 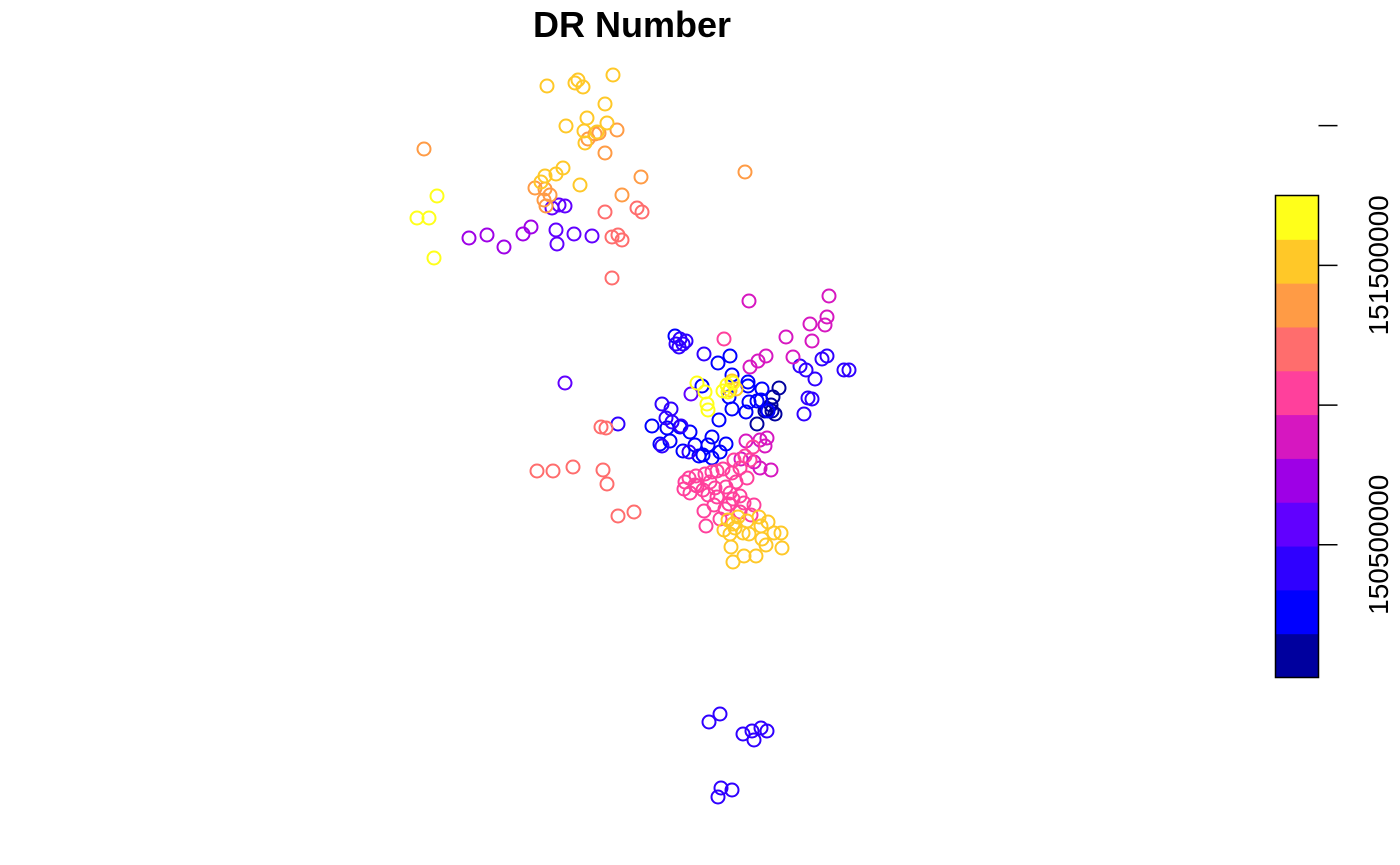 I want to click on chart-title: DR Number, so click(x=632, y=24).